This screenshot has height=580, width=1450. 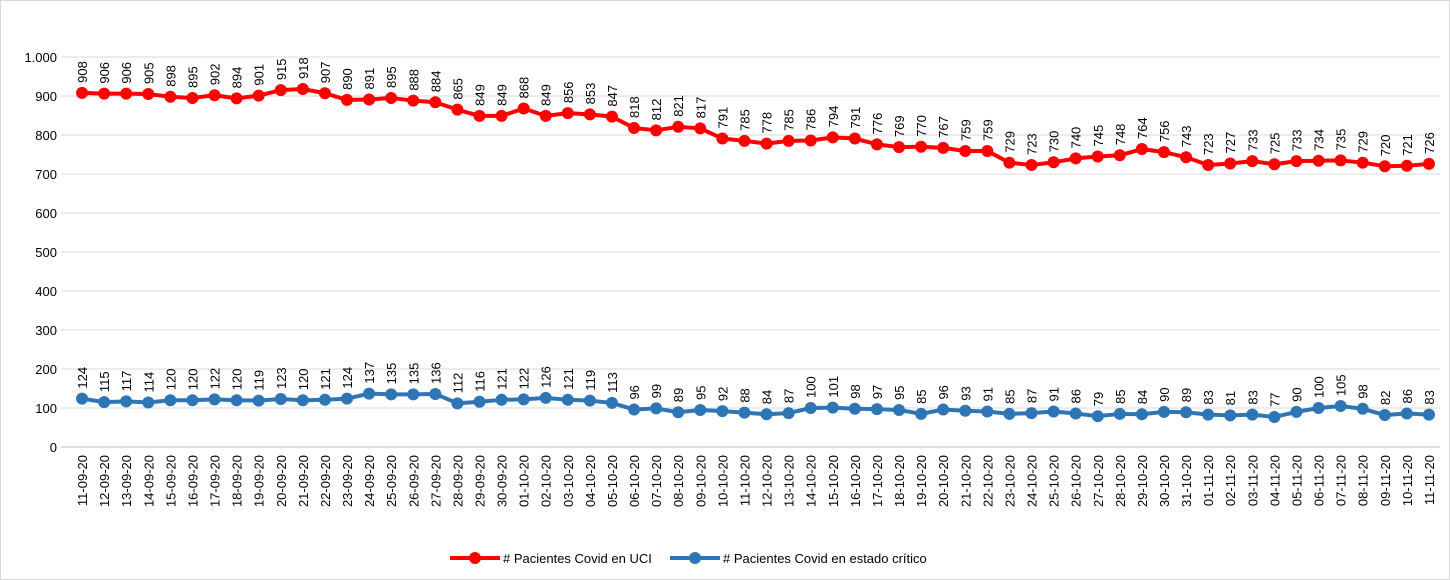 What do you see at coordinates (612, 382) in the screenshot?
I see `data-label: 113` at bounding box center [612, 382].